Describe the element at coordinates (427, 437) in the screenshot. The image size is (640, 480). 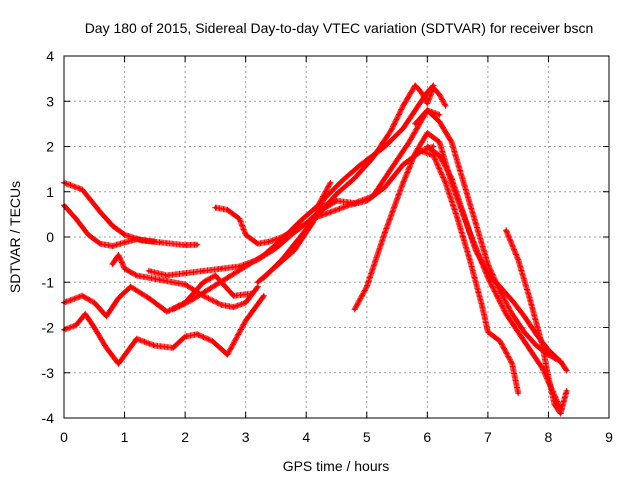
I see `x-tick-label: 6` at that location.